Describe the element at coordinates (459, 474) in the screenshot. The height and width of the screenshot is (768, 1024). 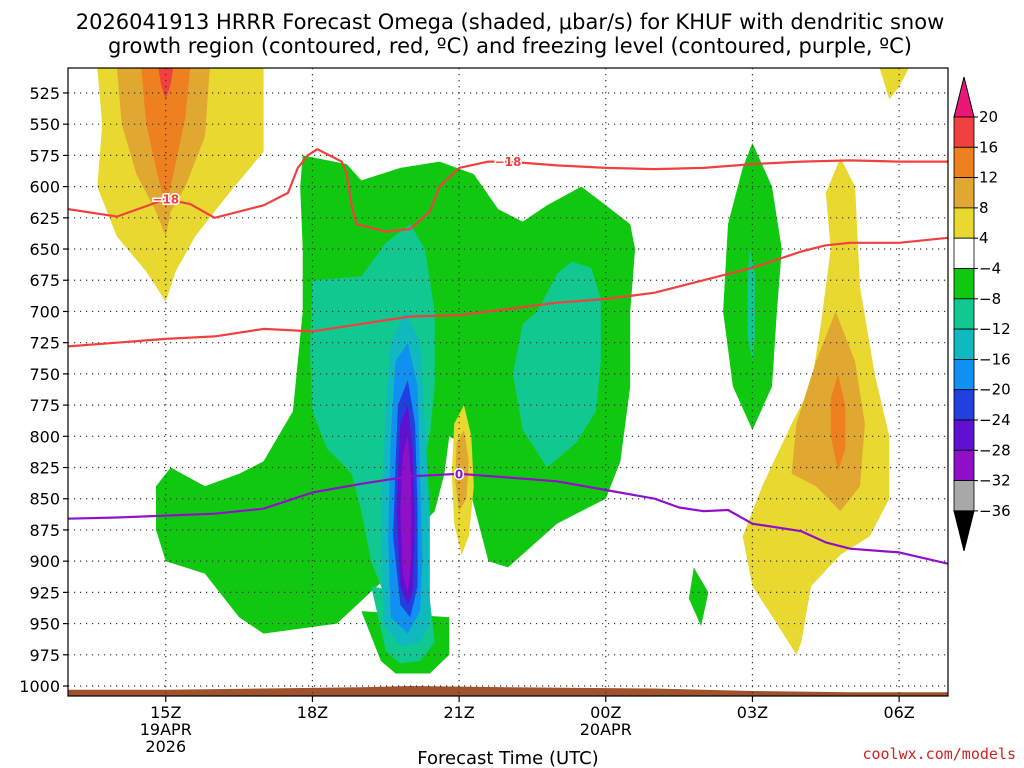
I see `freezing-level-line-label-0: 0` at that location.